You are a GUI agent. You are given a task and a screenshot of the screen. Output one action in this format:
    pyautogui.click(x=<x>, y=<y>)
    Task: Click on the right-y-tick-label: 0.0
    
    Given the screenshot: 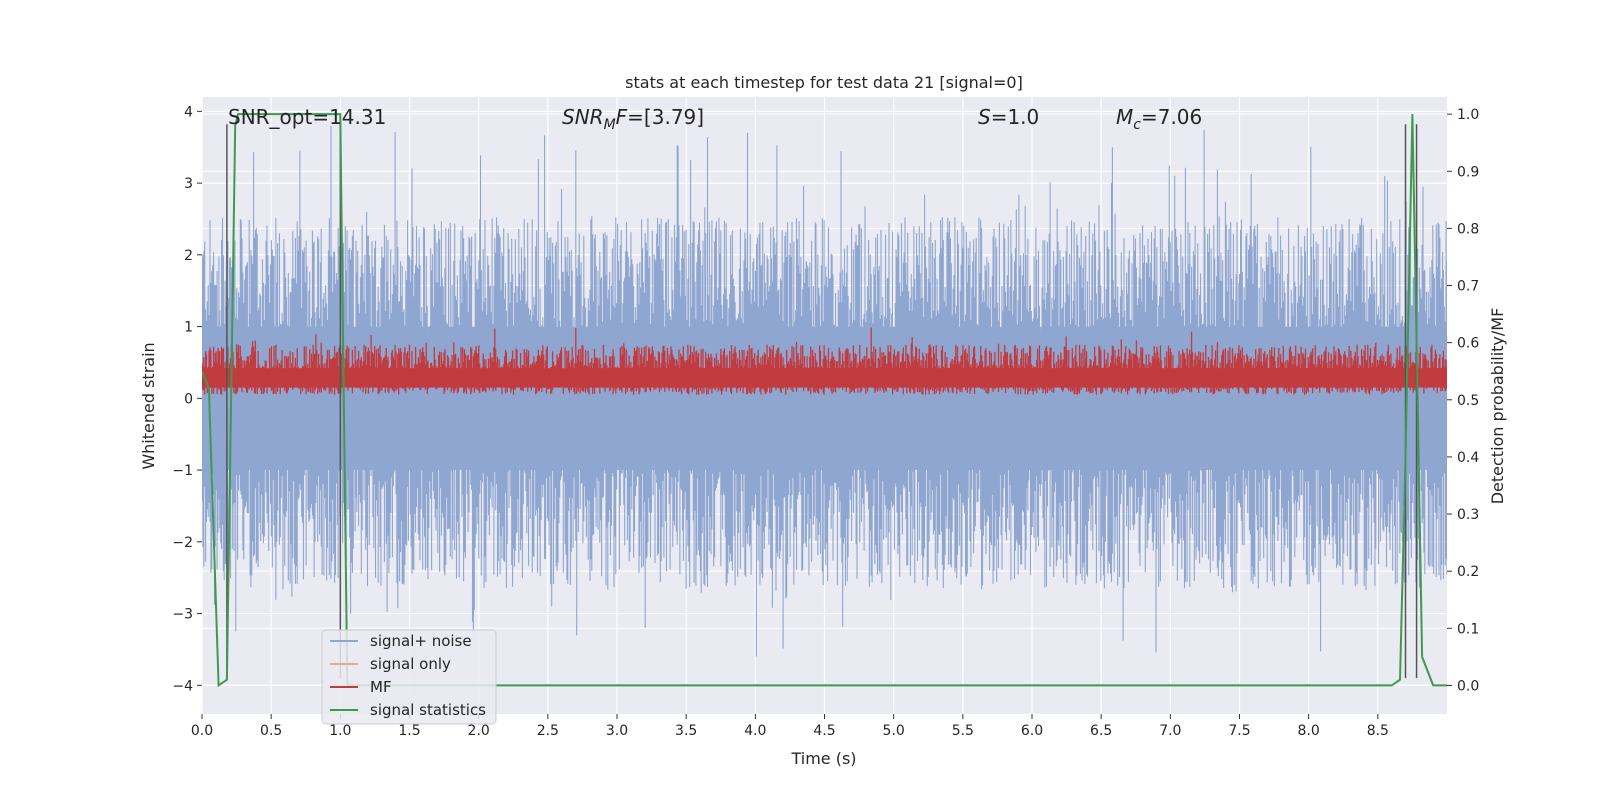 What is the action you would take?
    pyautogui.click(x=1468, y=686)
    